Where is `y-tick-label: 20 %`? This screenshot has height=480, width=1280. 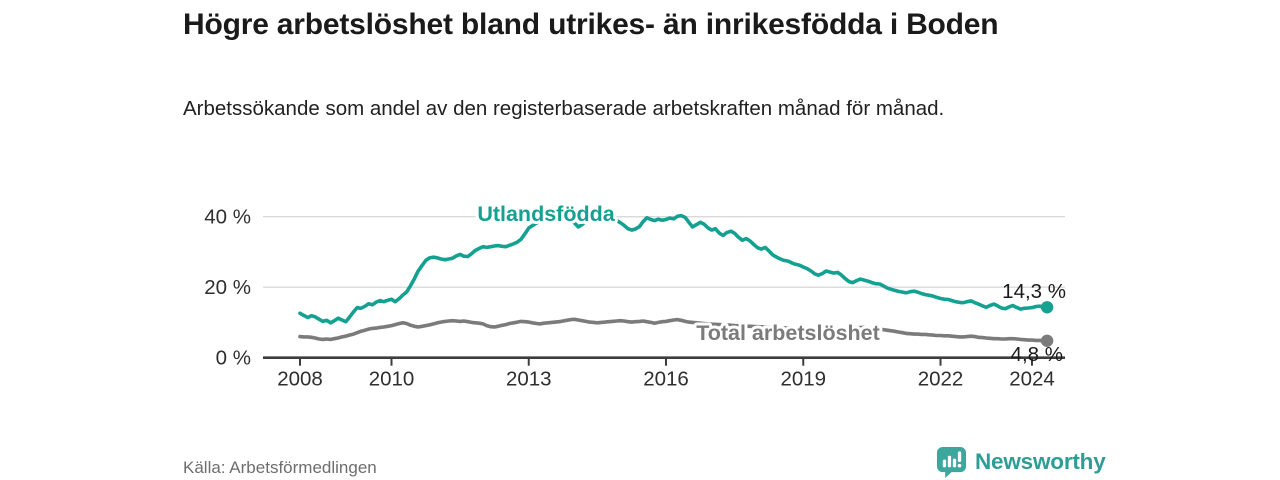 y-tick-label: 20 % is located at coordinates (227, 287).